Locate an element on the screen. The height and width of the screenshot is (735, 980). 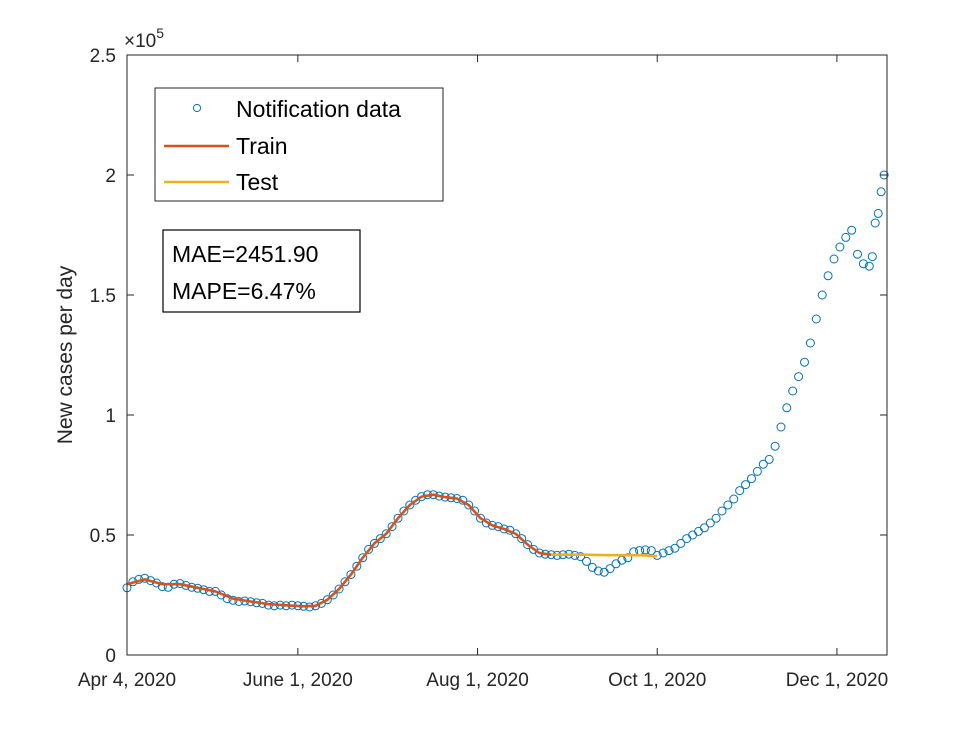
exponent-base: ×10 is located at coordinates (140, 41).